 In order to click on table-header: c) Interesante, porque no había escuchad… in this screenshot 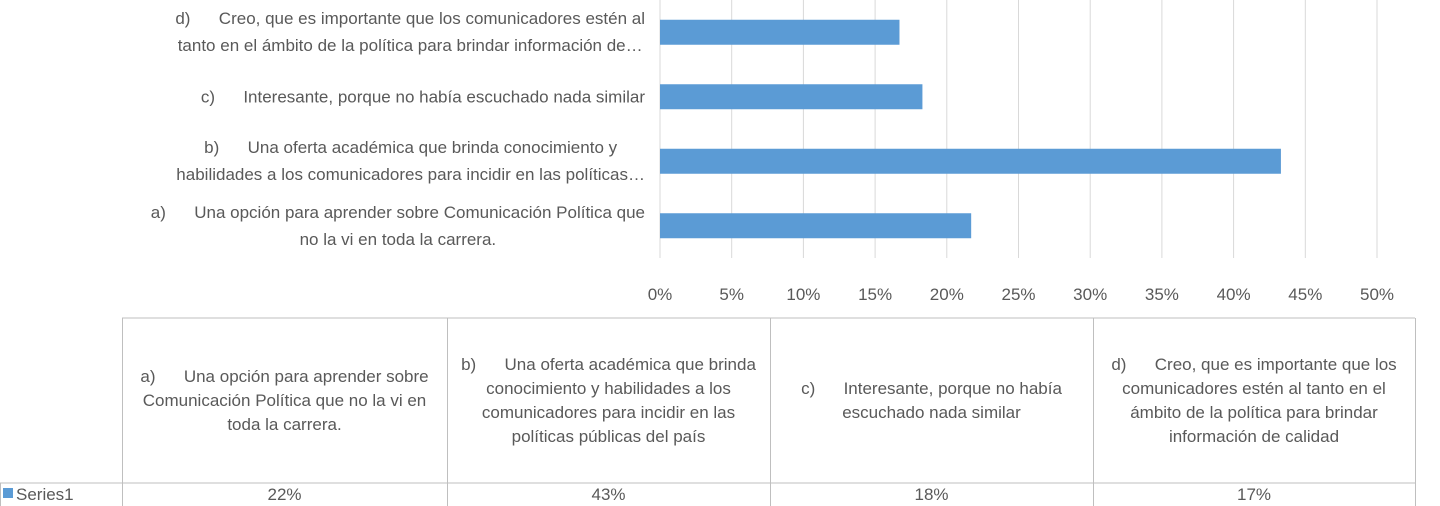, I will do `click(934, 400)`.